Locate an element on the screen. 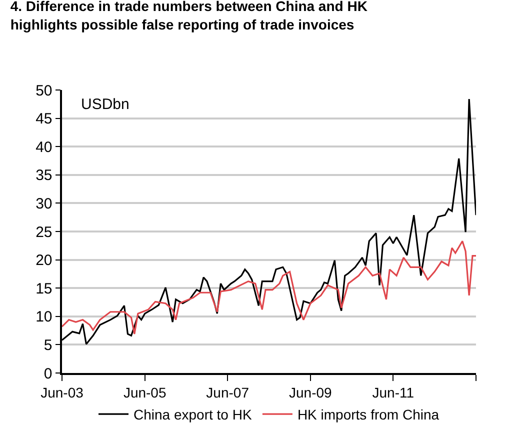 This screenshot has width=518, height=443. x-tick-label: Jun-09 is located at coordinates (310, 392).